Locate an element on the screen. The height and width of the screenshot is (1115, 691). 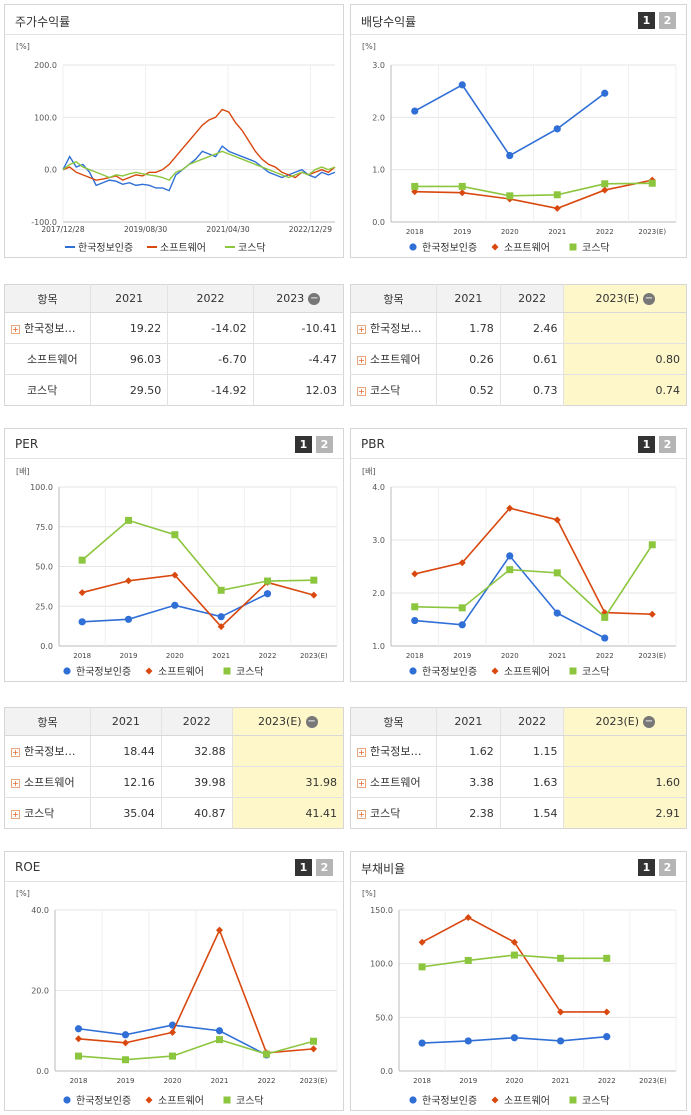
table-cell: -10.41 is located at coordinates (298, 328).